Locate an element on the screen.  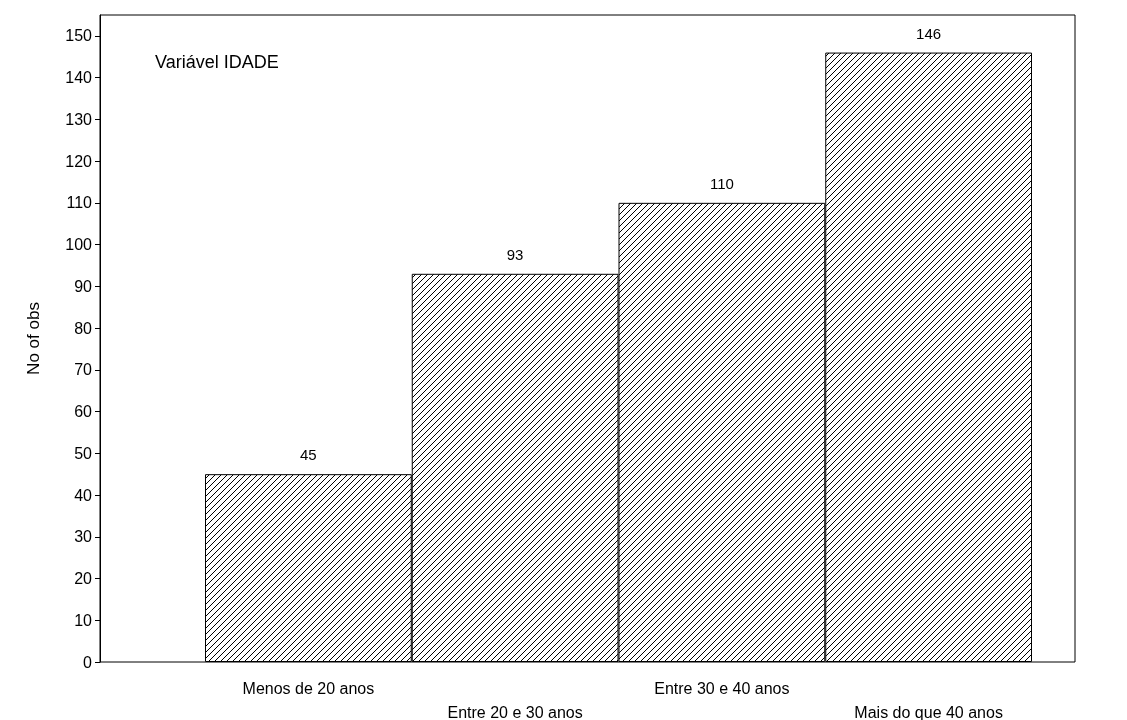
x-tick-label: Mais do que 40 anos is located at coordinates (928, 711).